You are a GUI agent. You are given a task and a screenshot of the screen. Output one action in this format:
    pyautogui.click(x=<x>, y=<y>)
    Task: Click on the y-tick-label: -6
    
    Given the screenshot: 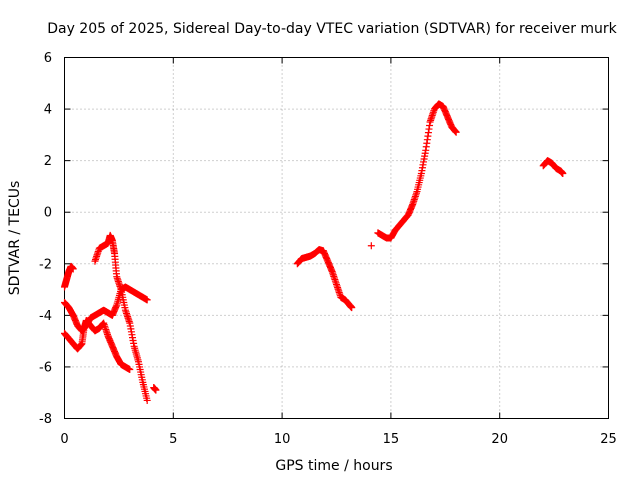 What is the action you would take?
    pyautogui.click(x=45, y=367)
    